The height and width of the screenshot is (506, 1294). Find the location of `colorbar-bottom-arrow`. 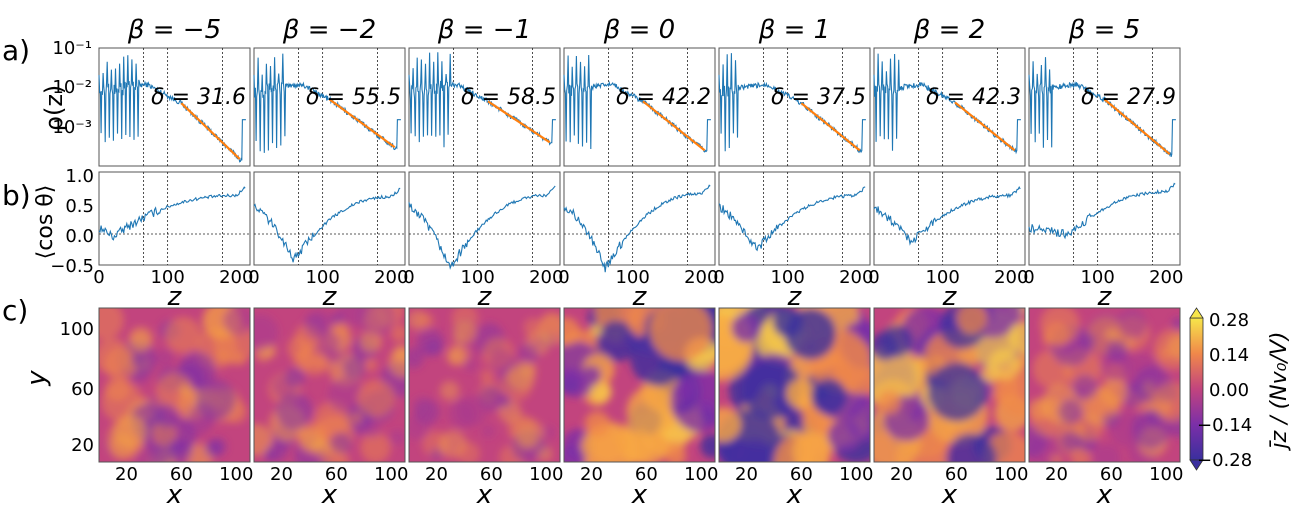

colorbar-bottom-arrow is located at coordinates (1196, 465).